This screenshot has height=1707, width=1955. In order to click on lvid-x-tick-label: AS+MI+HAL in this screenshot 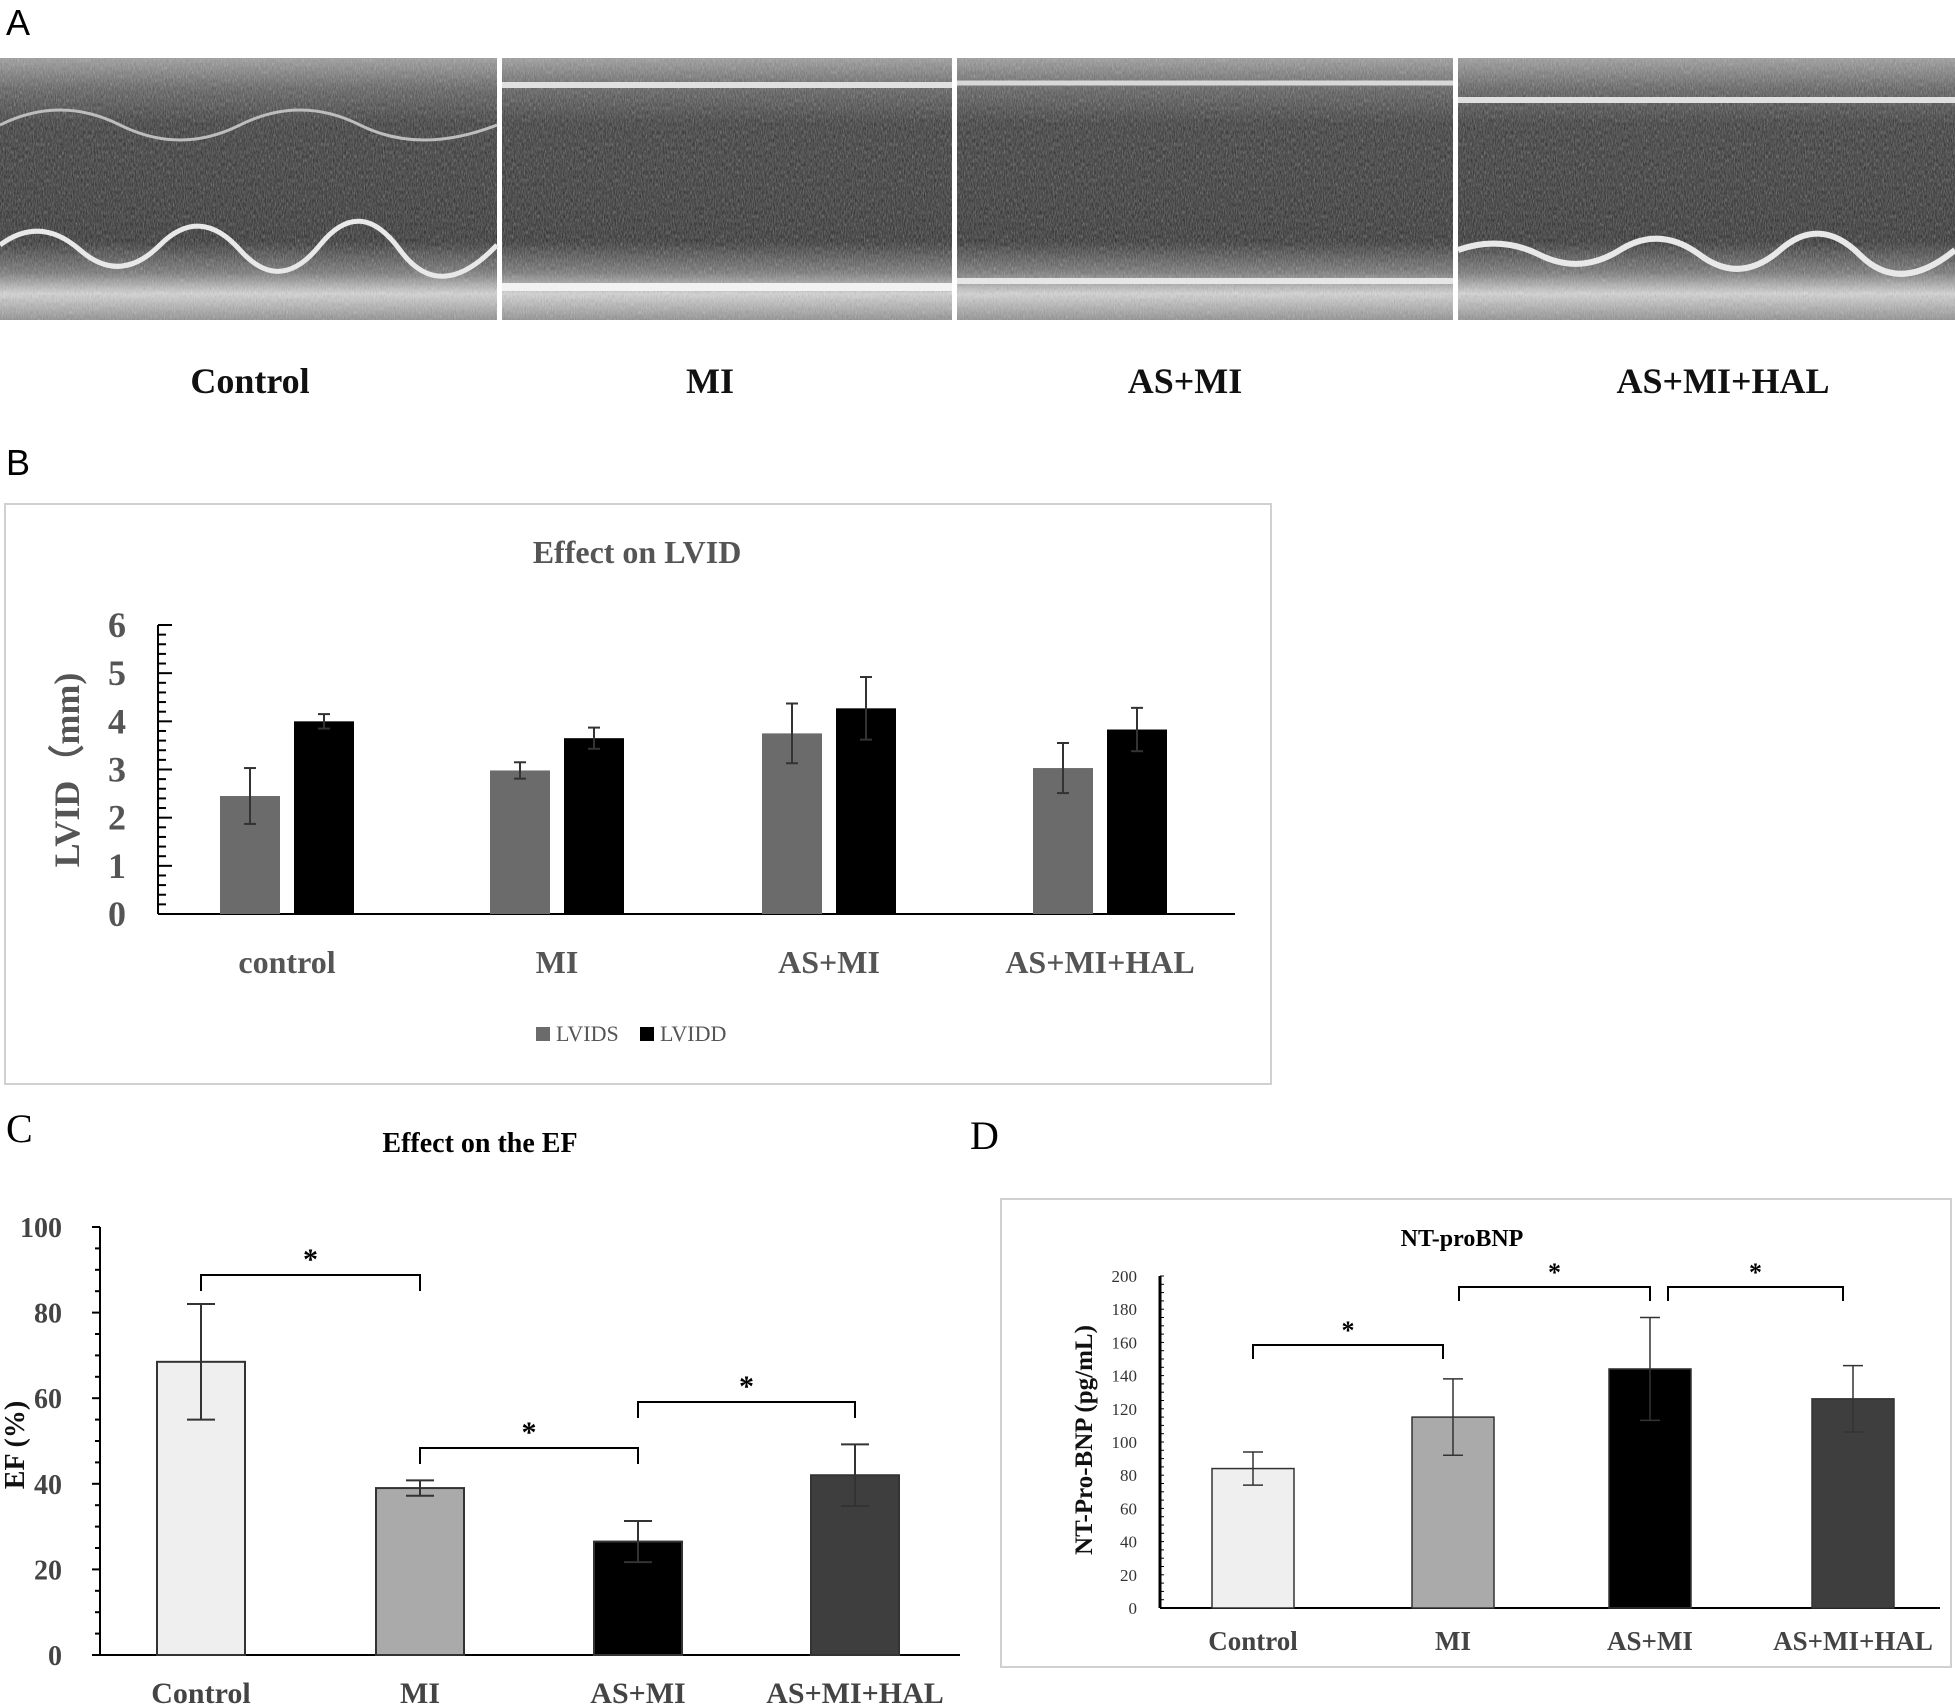, I will do `click(1099, 962)`.